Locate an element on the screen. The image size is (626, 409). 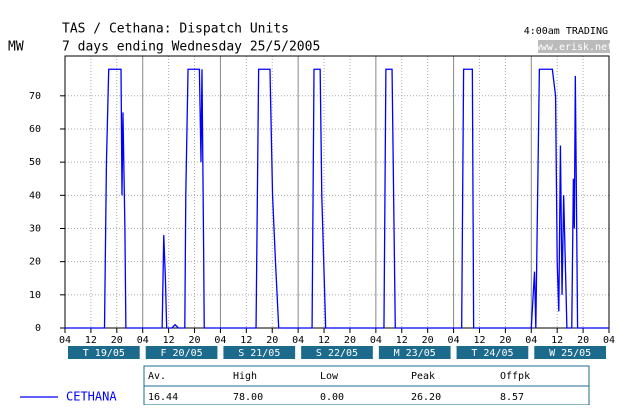
y-tick-label: 60 is located at coordinates (35, 129).